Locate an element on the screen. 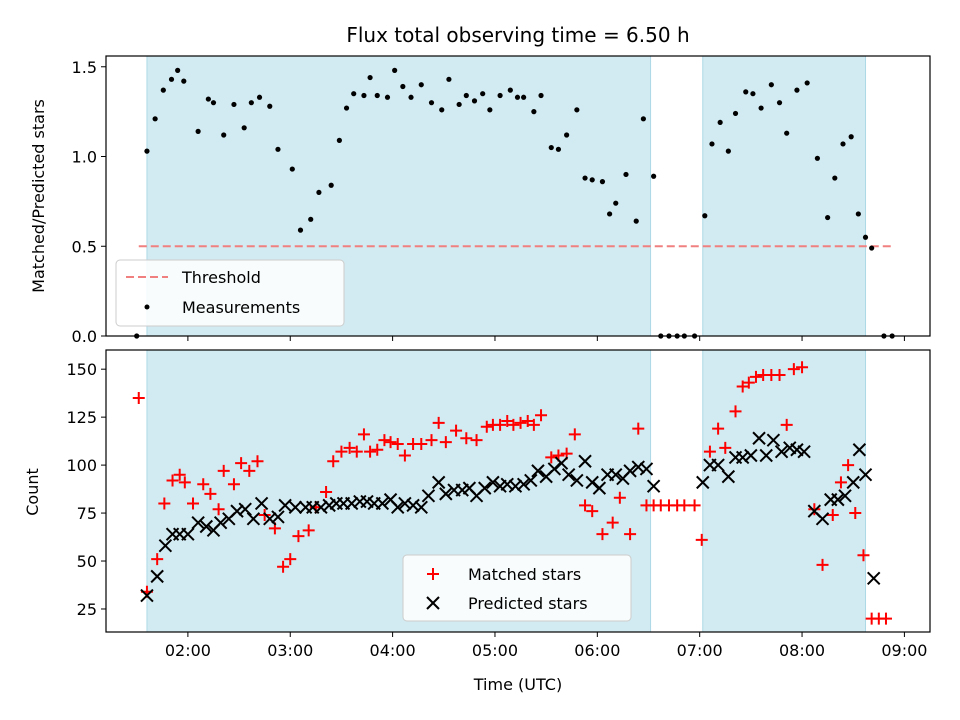 The width and height of the screenshot is (960, 720). x-tick-label-7: 09:00 is located at coordinates (904, 650).